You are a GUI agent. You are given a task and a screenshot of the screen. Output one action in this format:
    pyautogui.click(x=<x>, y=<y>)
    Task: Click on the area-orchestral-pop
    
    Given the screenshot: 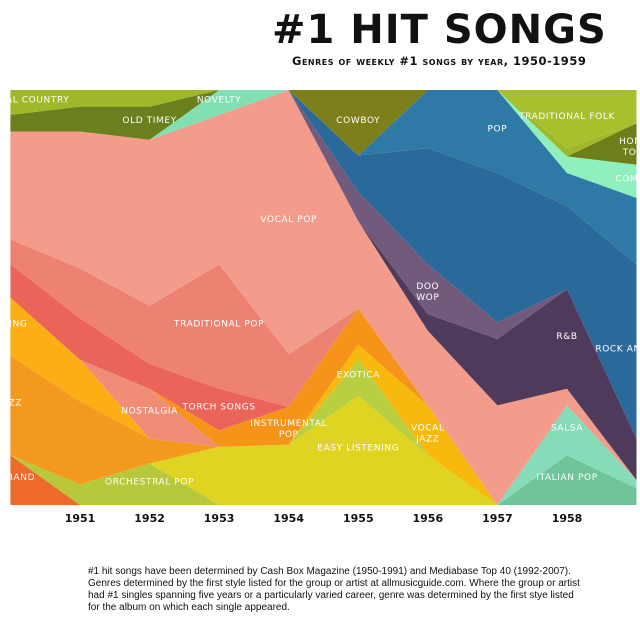 What is the action you would take?
    pyautogui.click(x=323, y=480)
    